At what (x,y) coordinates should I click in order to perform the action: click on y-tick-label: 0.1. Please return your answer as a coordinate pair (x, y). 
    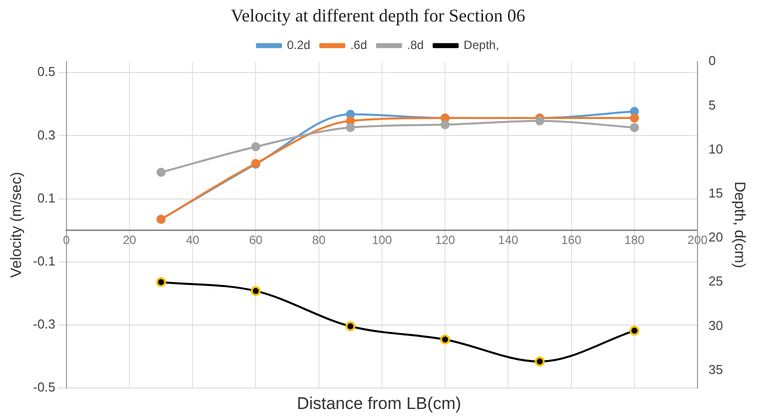
    Looking at the image, I should click on (46, 198).